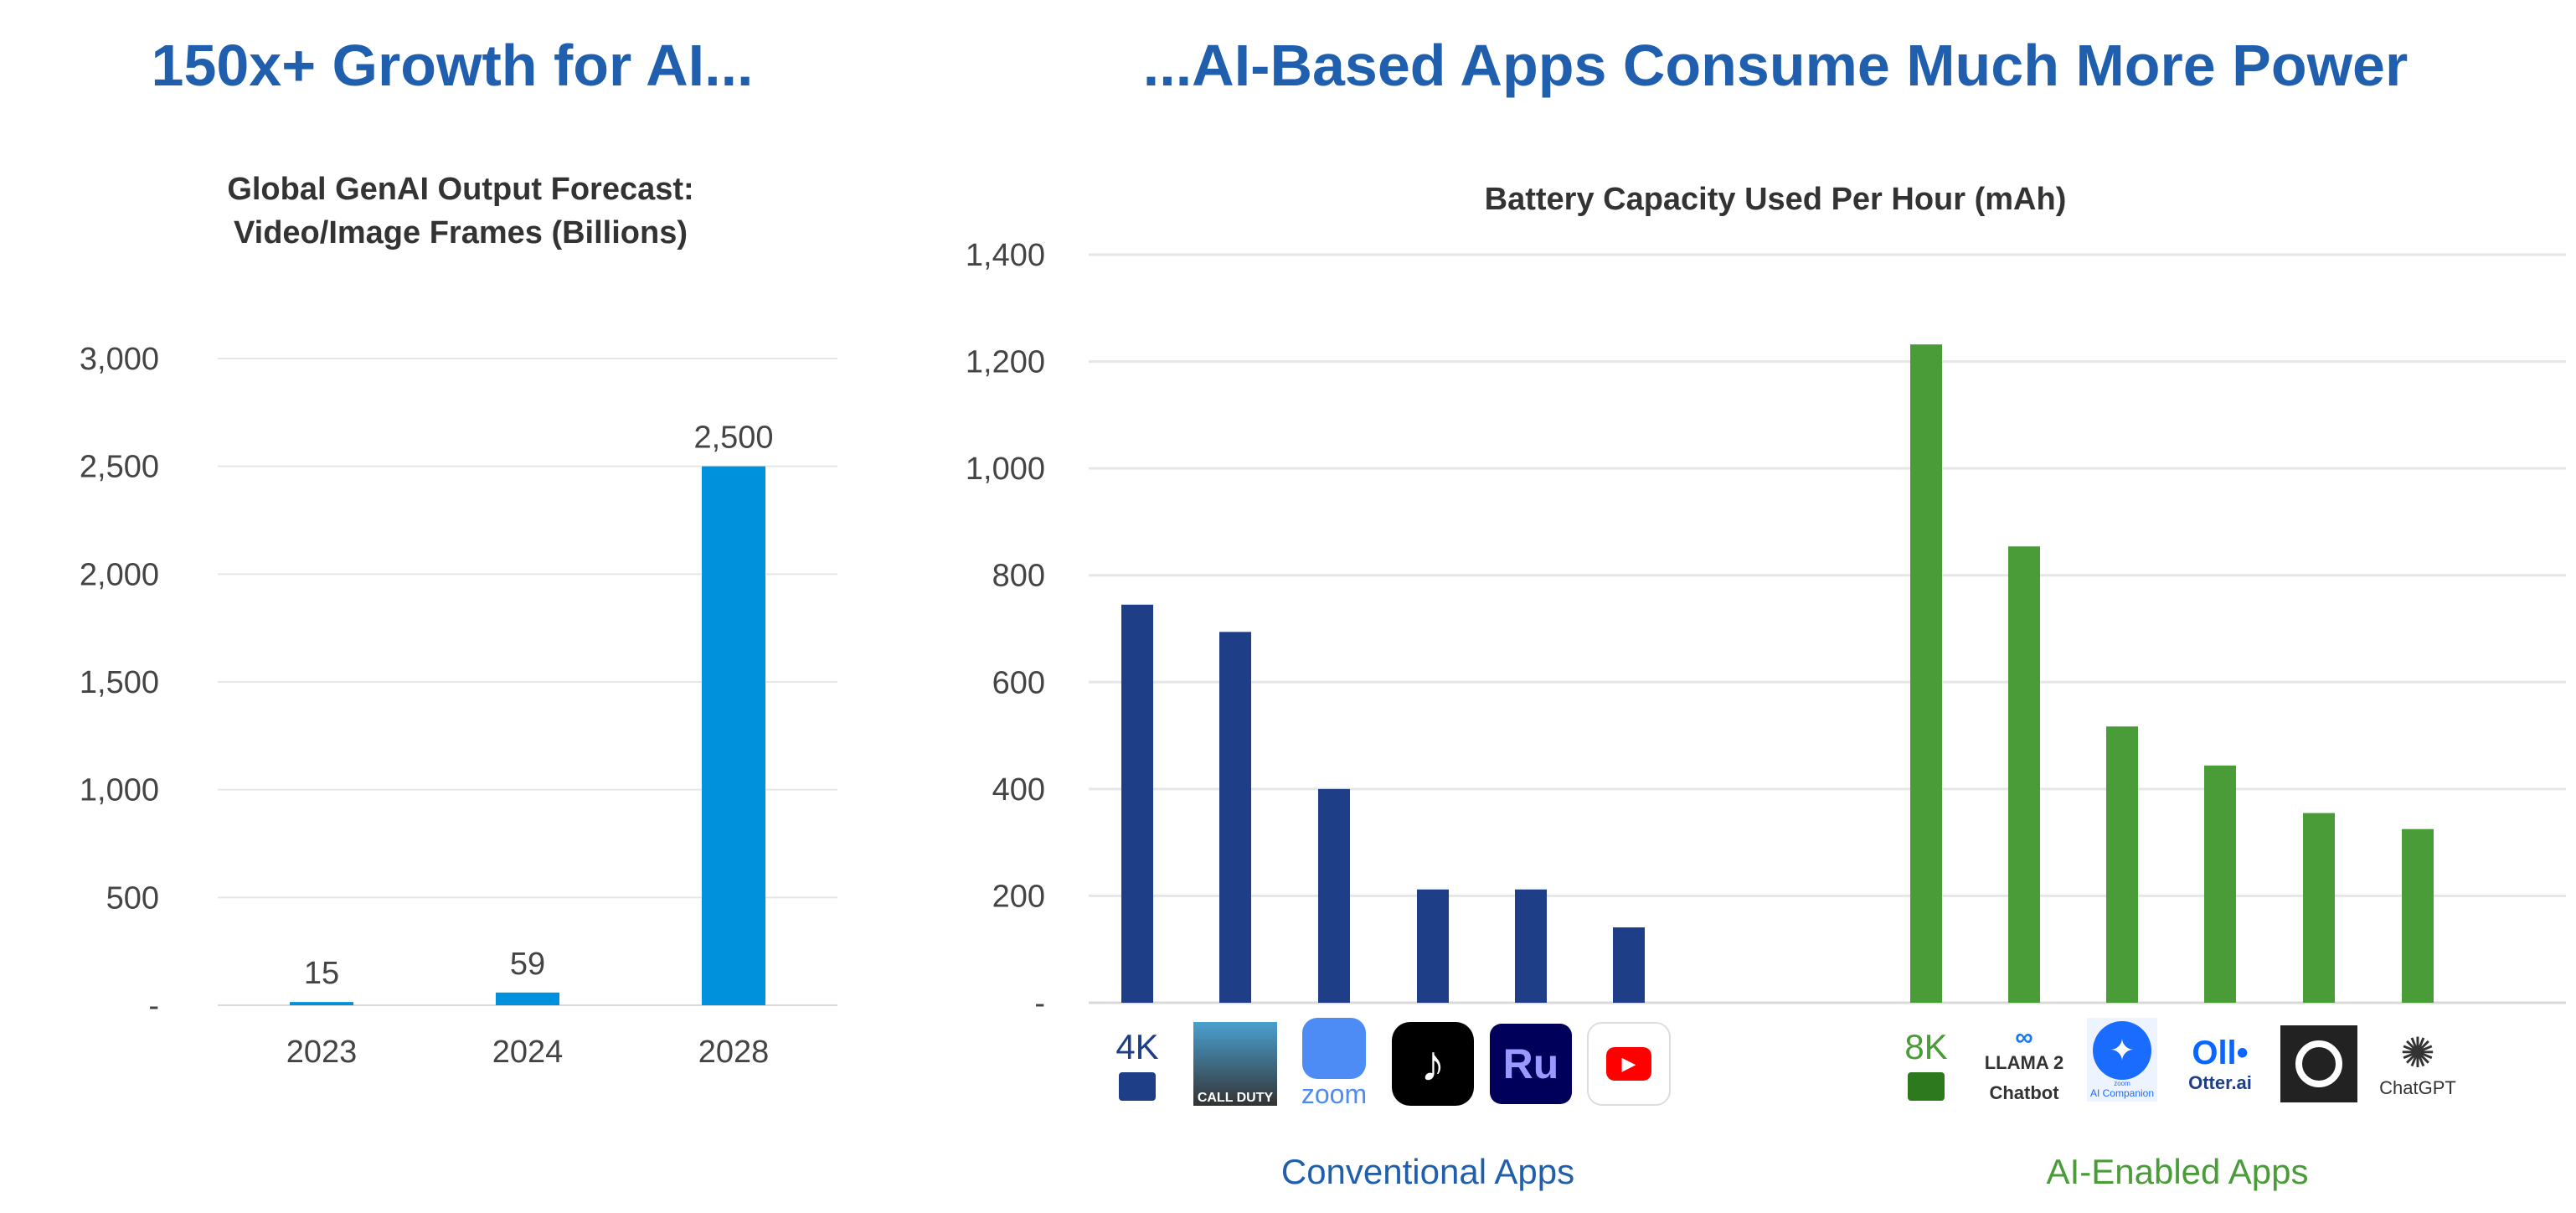 Image resolution: width=2576 pixels, height=1213 pixels. Describe the element at coordinates (2122, 1093) in the screenshot. I see `icon-label-zoomai: AI Companion` at that location.